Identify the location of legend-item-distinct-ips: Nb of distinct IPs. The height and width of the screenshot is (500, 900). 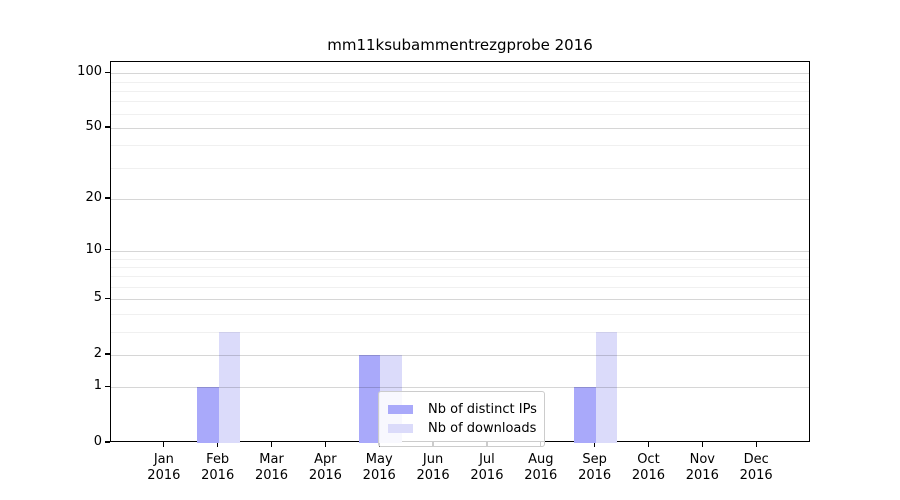
(462, 409).